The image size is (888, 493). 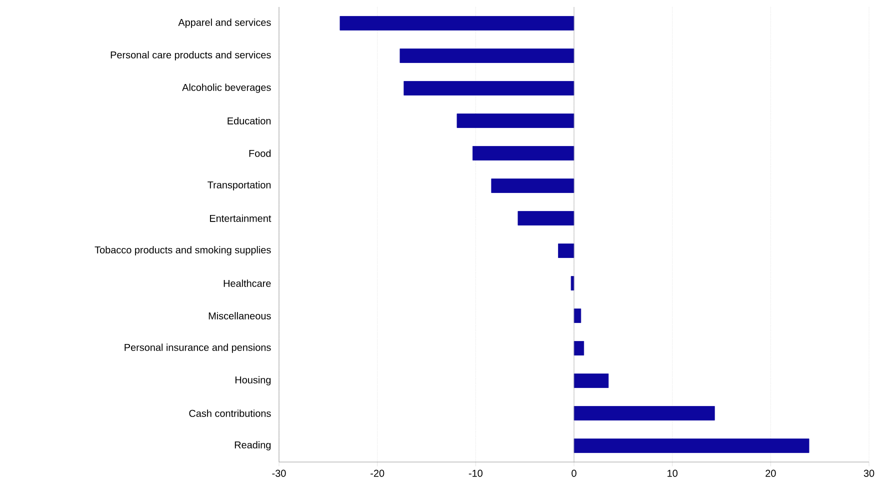 I want to click on y-tick-label: Personal insurance and pensions, so click(x=197, y=348).